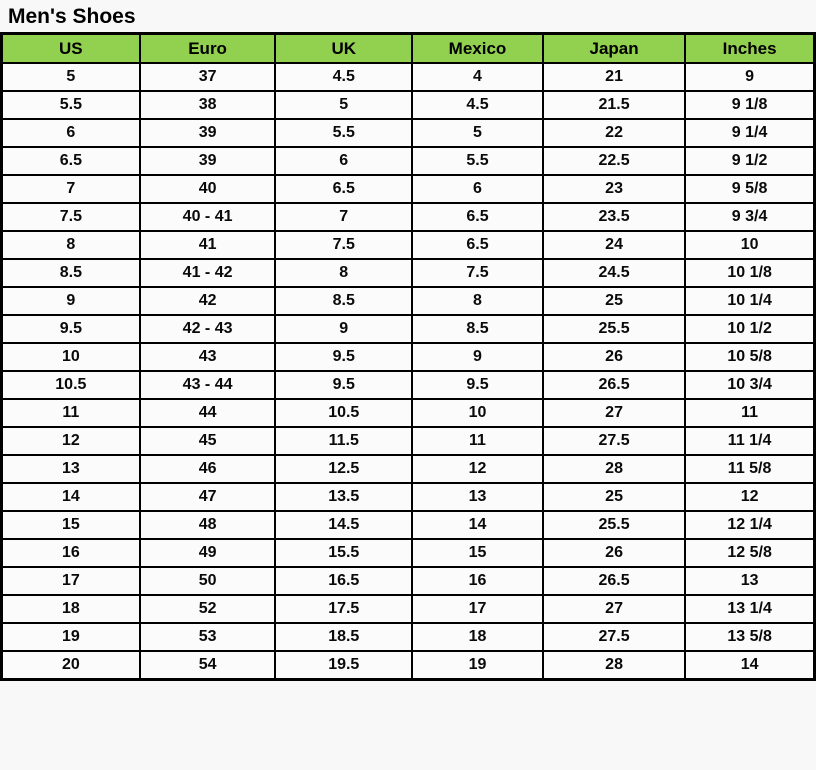  What do you see at coordinates (207, 77) in the screenshot?
I see `cell: 37` at bounding box center [207, 77].